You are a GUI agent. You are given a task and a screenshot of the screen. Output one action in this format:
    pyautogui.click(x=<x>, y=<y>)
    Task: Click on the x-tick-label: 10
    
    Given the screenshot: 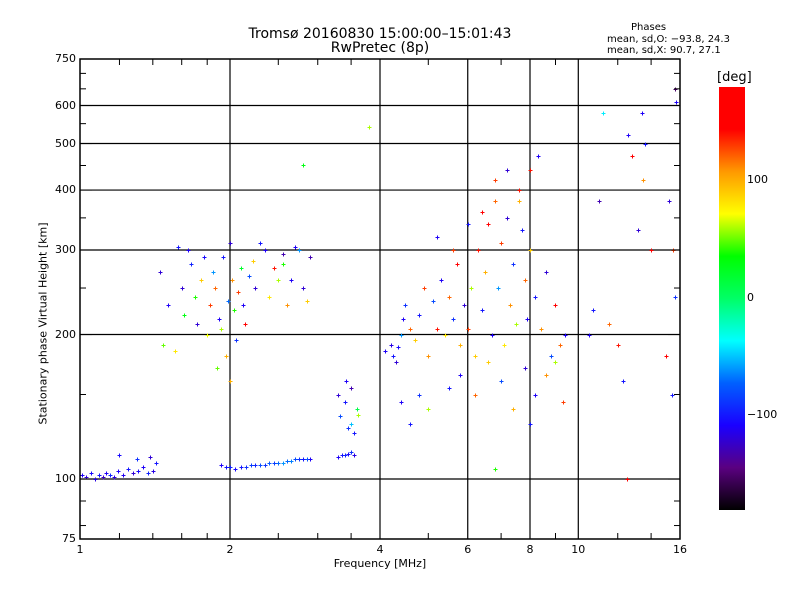 What is the action you would take?
    pyautogui.click(x=578, y=549)
    